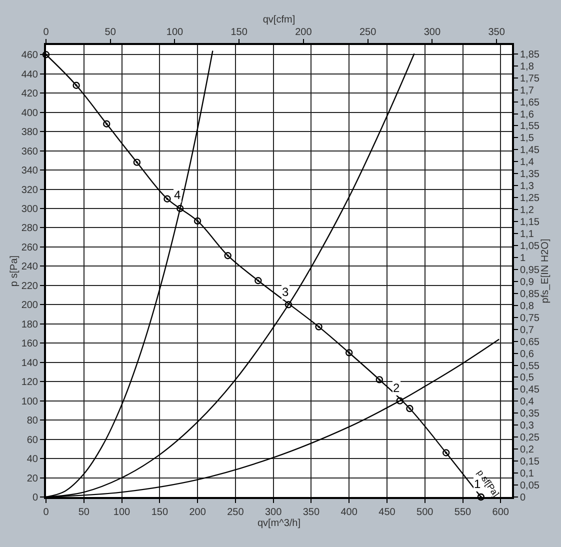  Describe the element at coordinates (159, 512) in the screenshot. I see `x-tick-label: 150` at that location.